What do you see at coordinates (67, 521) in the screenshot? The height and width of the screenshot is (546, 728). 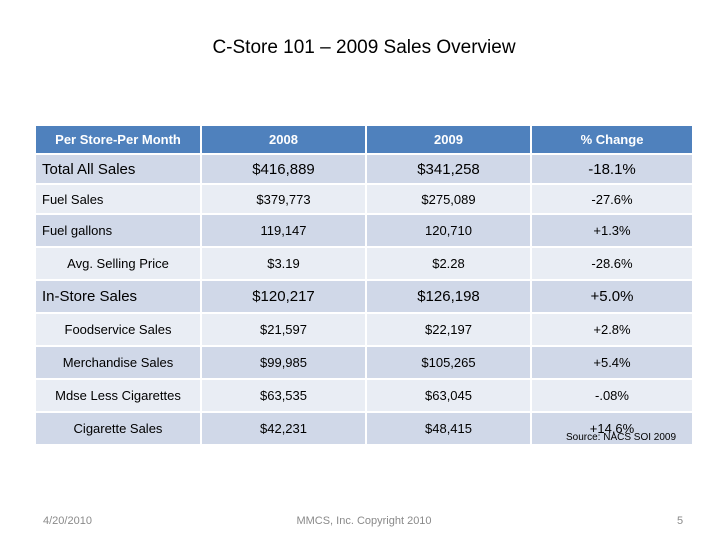 I see `footer-date: 4/20/2010` at bounding box center [67, 521].